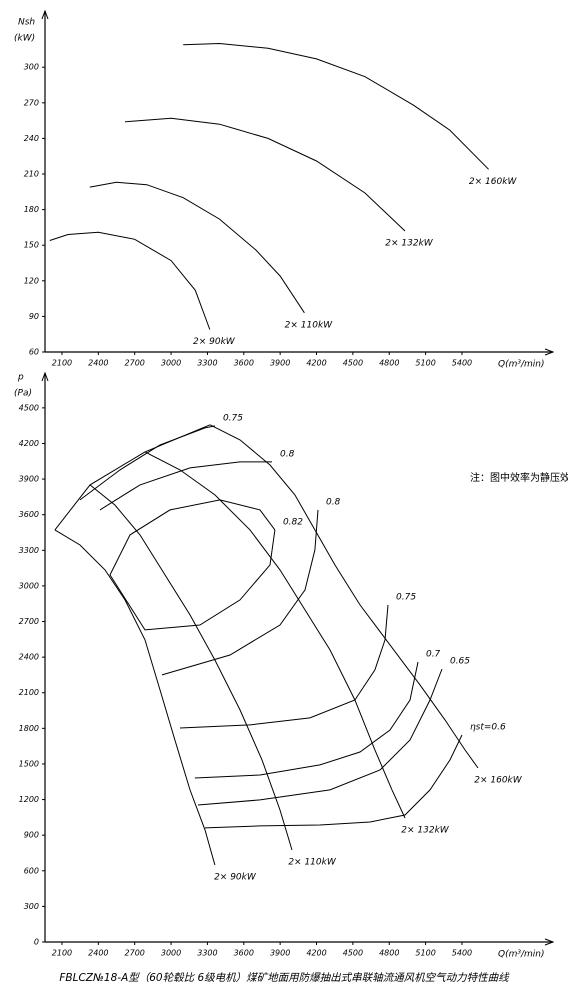 The width and height of the screenshot is (568, 996). Describe the element at coordinates (31, 174) in the screenshot. I see `y-tick-label: 210` at that location.